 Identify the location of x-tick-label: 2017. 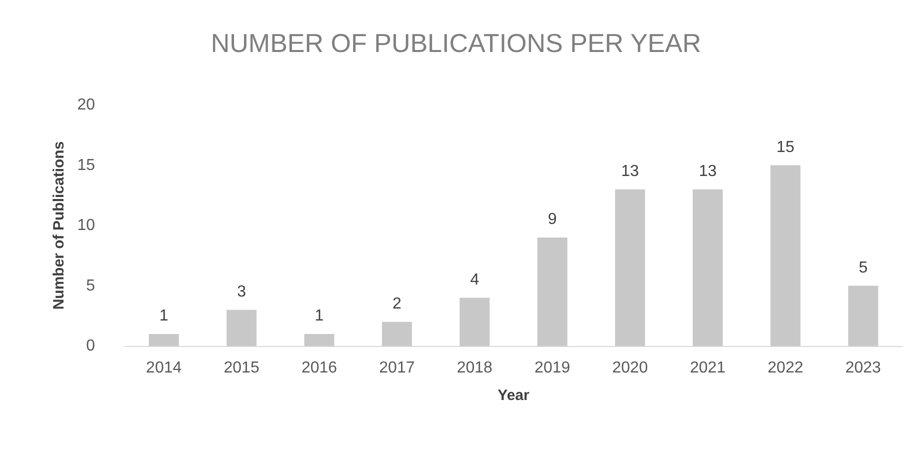
(397, 368).